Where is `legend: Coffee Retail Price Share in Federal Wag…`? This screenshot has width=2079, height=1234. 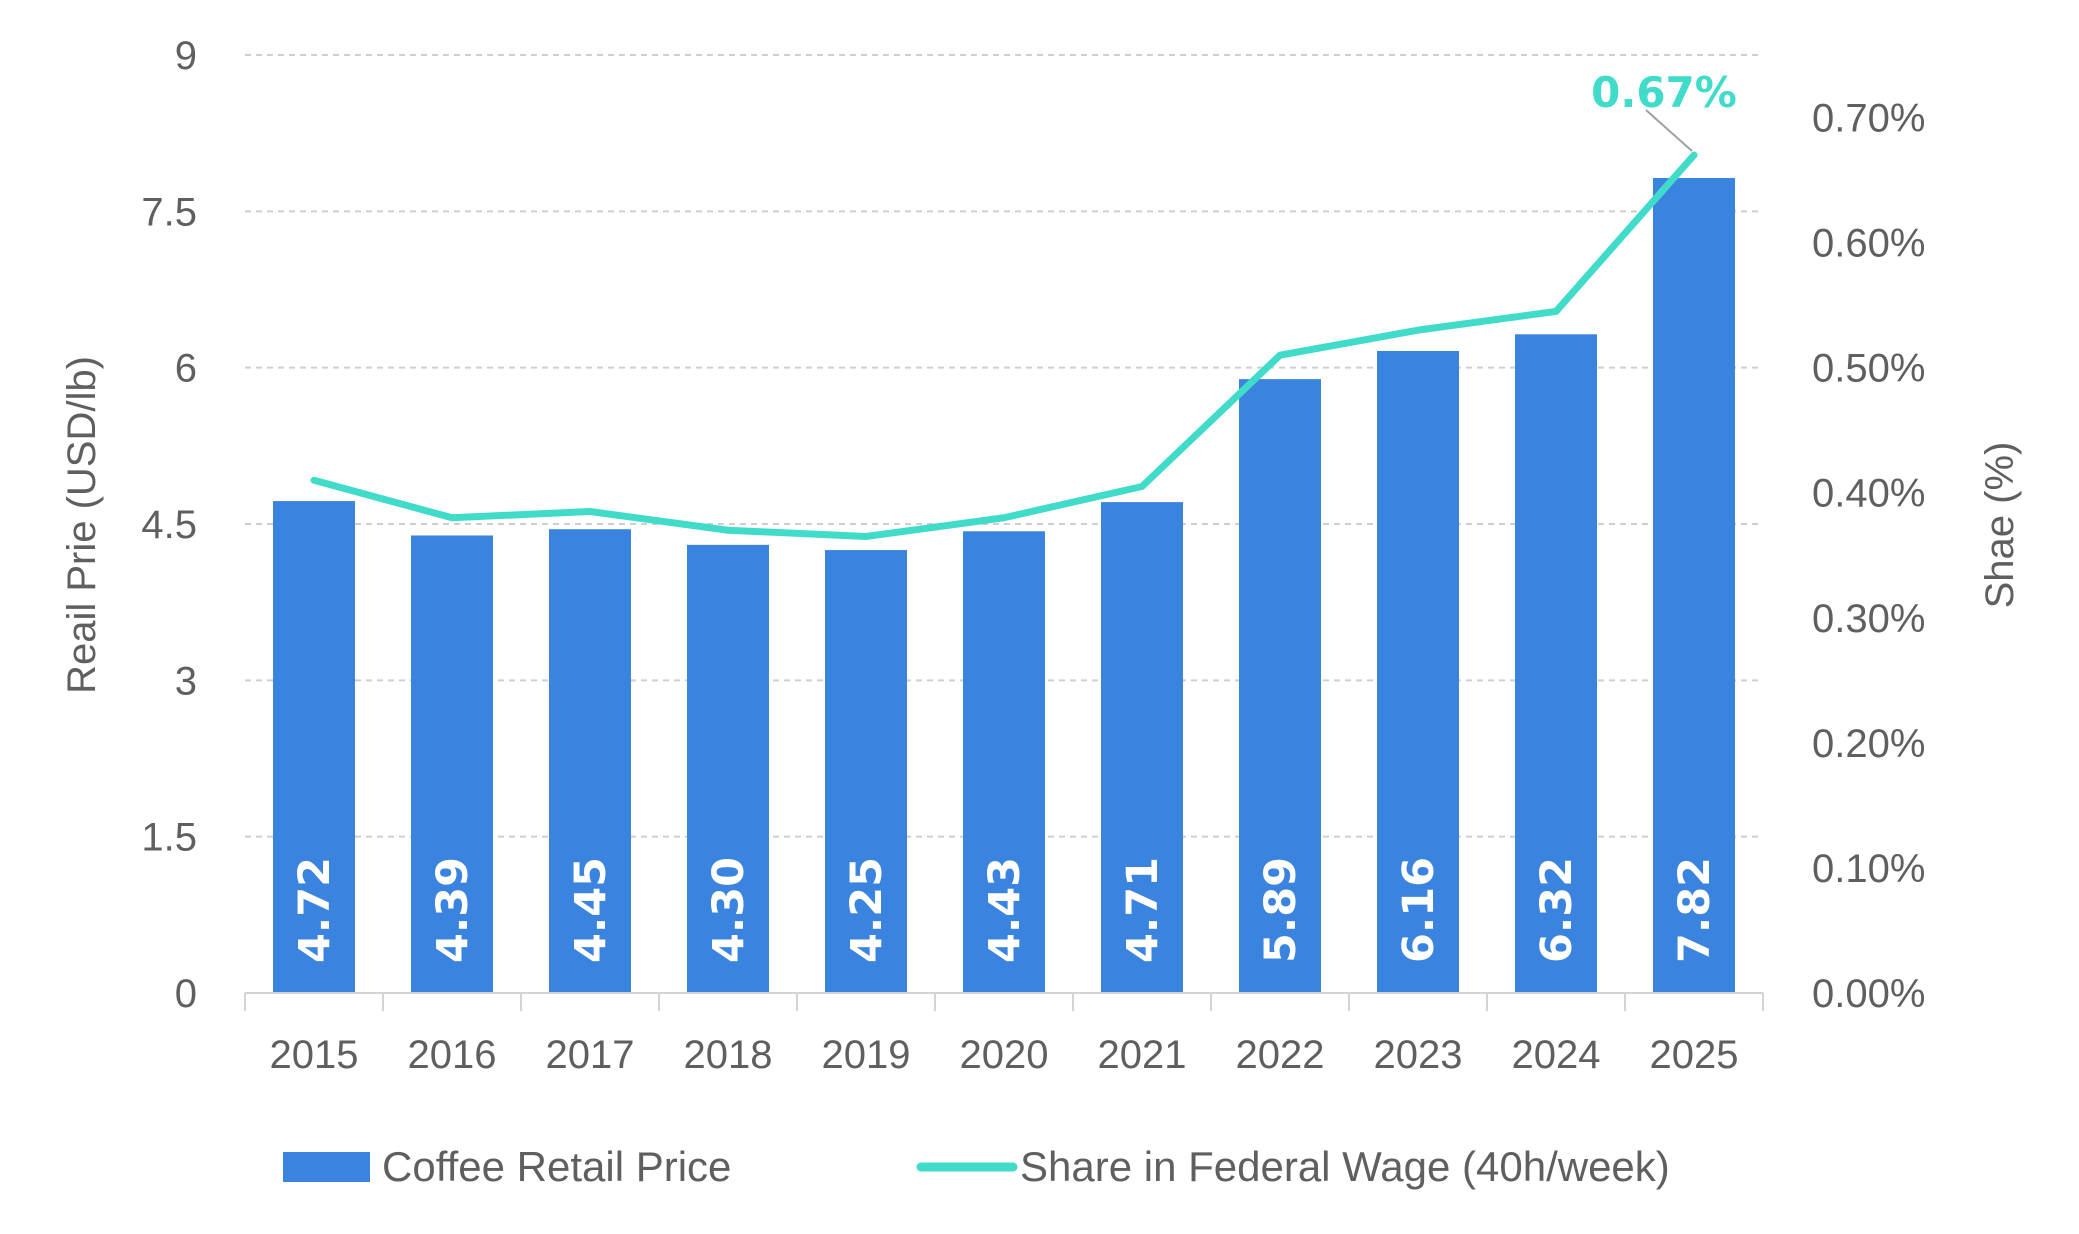
legend: Coffee Retail Price Share in Federal Wag… is located at coordinates (976, 1166).